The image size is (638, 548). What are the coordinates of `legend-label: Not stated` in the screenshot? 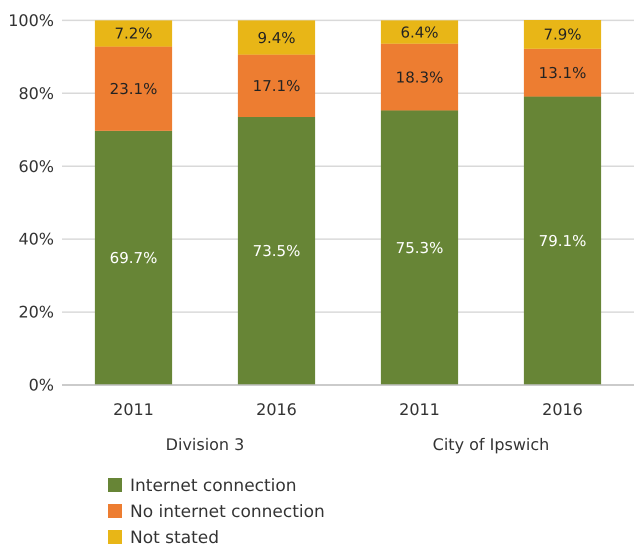 It's located at (175, 538).